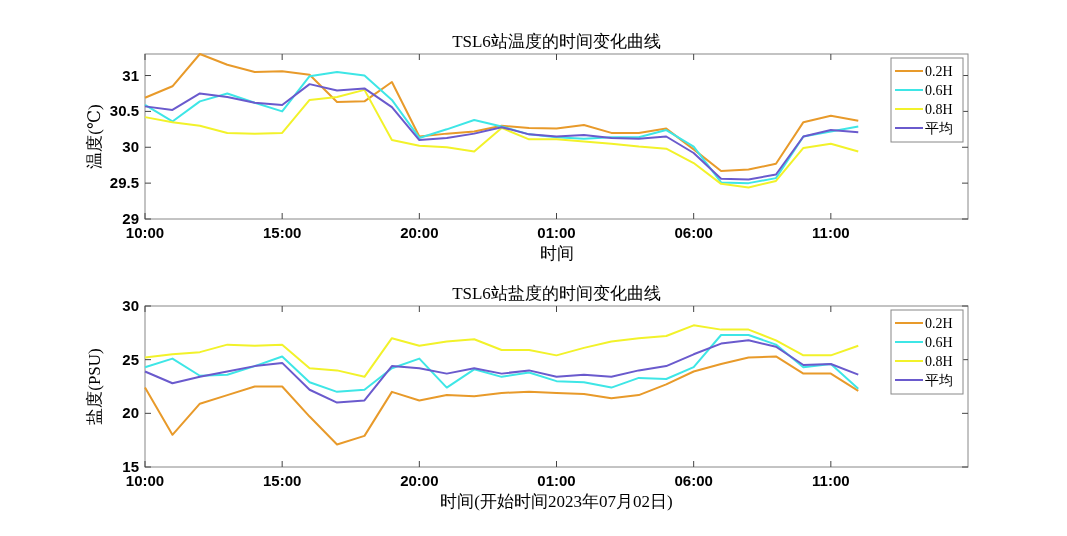 Image resolution: width=1067 pixels, height=536 pixels. I want to click on chart-title: TSL6站温度的时间变化曲线, so click(556, 41).